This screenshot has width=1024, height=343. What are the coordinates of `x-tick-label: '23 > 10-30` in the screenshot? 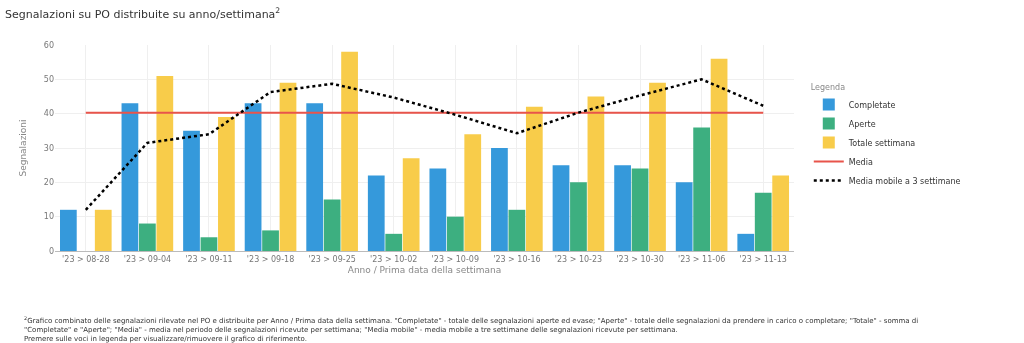 It's located at (640, 259).